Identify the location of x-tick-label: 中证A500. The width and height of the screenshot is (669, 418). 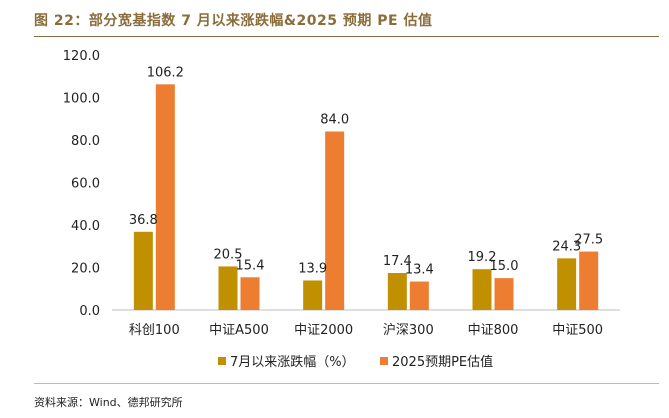
(239, 330).